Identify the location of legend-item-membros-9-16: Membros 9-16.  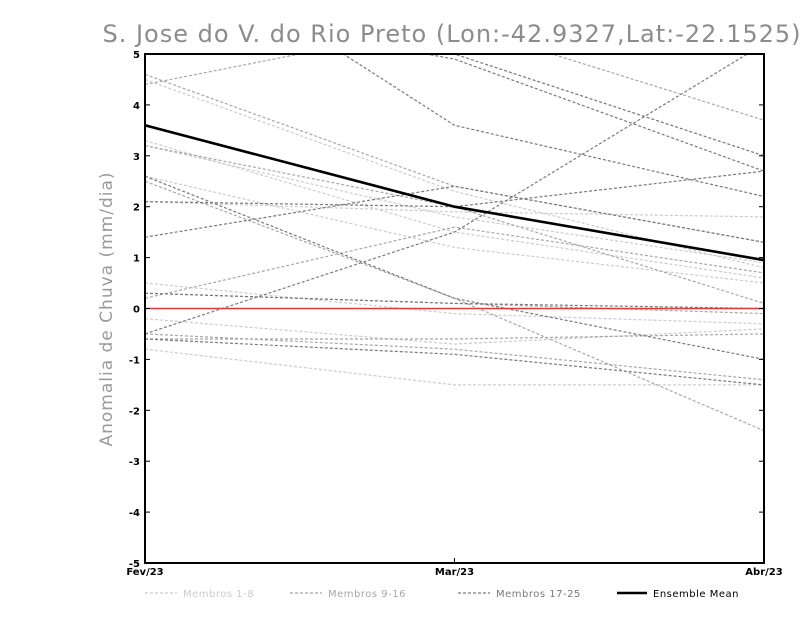
(348, 594).